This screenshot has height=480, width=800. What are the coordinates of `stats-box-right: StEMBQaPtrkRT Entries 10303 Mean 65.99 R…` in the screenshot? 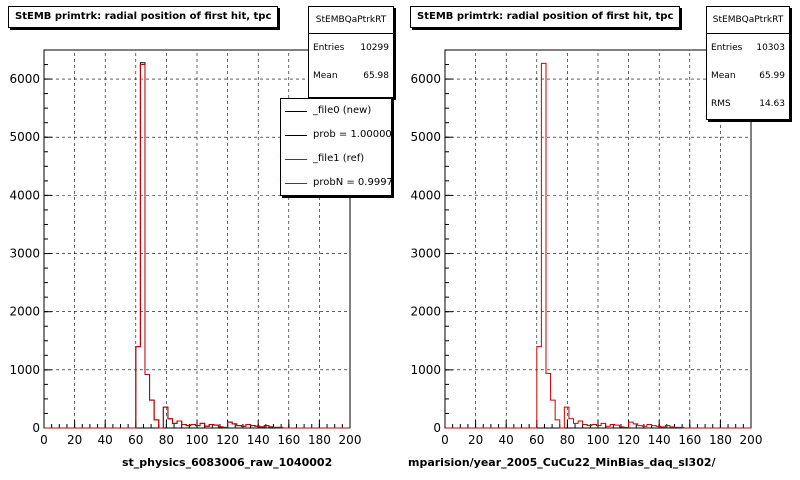 It's located at (748, 63).